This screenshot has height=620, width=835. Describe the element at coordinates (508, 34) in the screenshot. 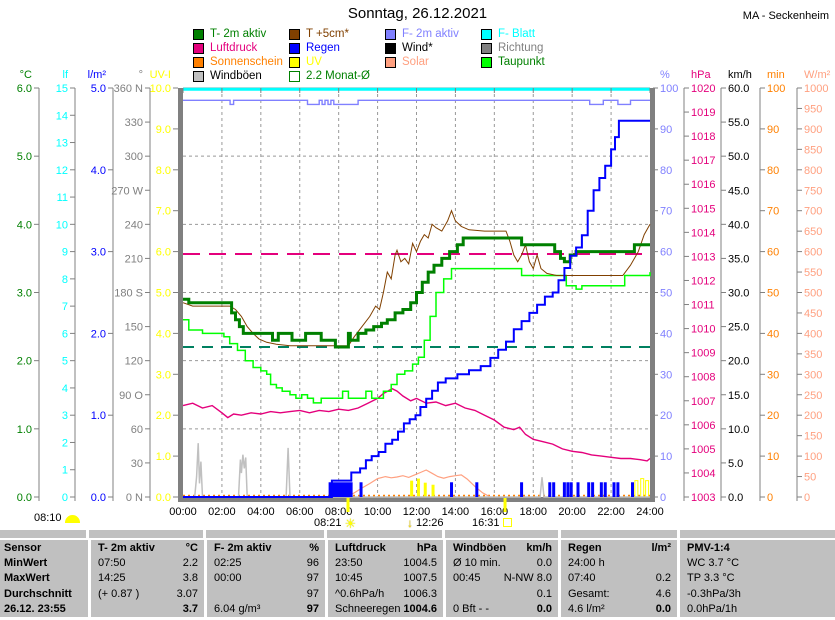

I see `legend-item-f-blatt: F- Blatt` at that location.